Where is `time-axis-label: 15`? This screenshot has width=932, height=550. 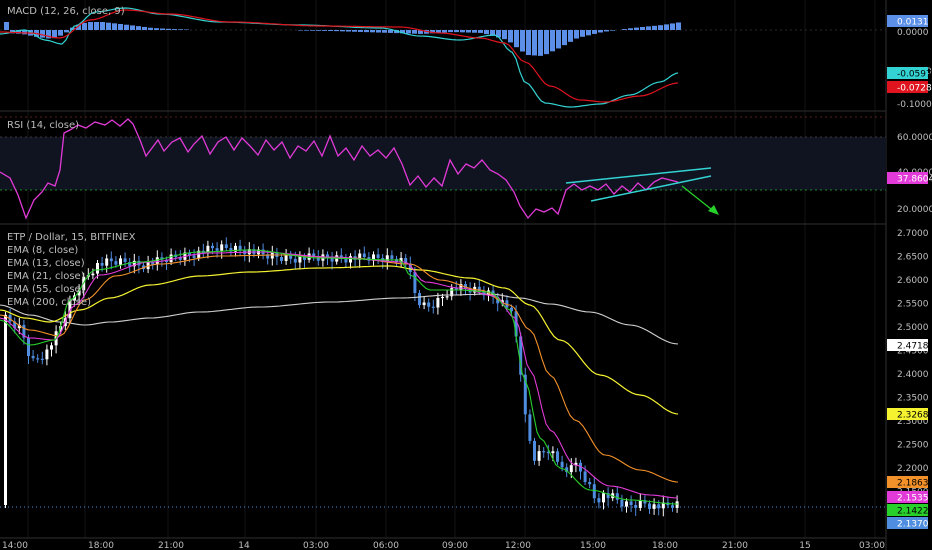 time-axis-label: 15 is located at coordinates (804, 545).